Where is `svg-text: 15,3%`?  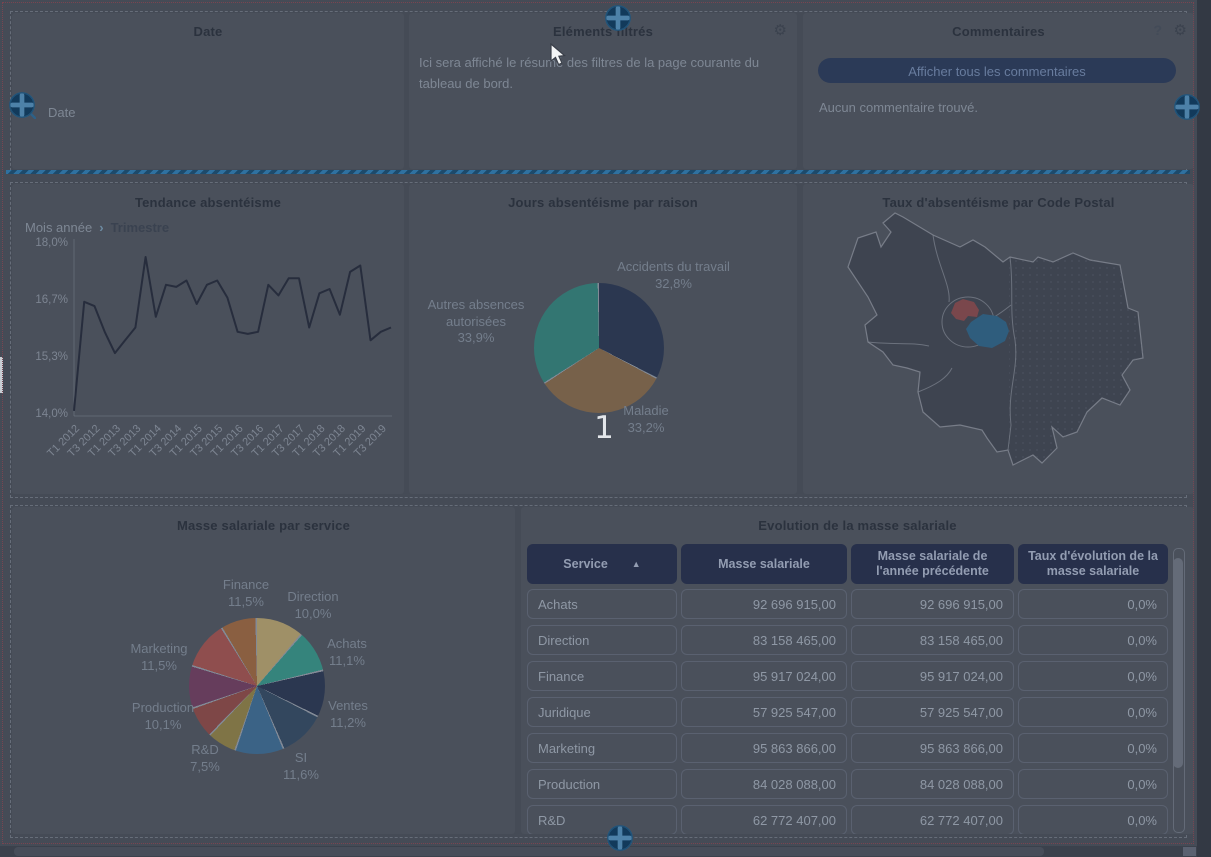 svg-text: 15,3% is located at coordinates (51, 357).